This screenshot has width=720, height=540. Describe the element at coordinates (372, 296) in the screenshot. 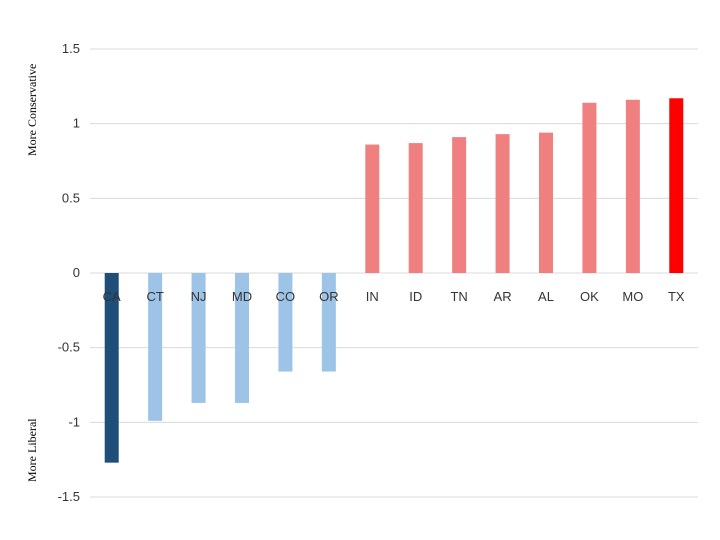

I see `category-label: IN` at that location.